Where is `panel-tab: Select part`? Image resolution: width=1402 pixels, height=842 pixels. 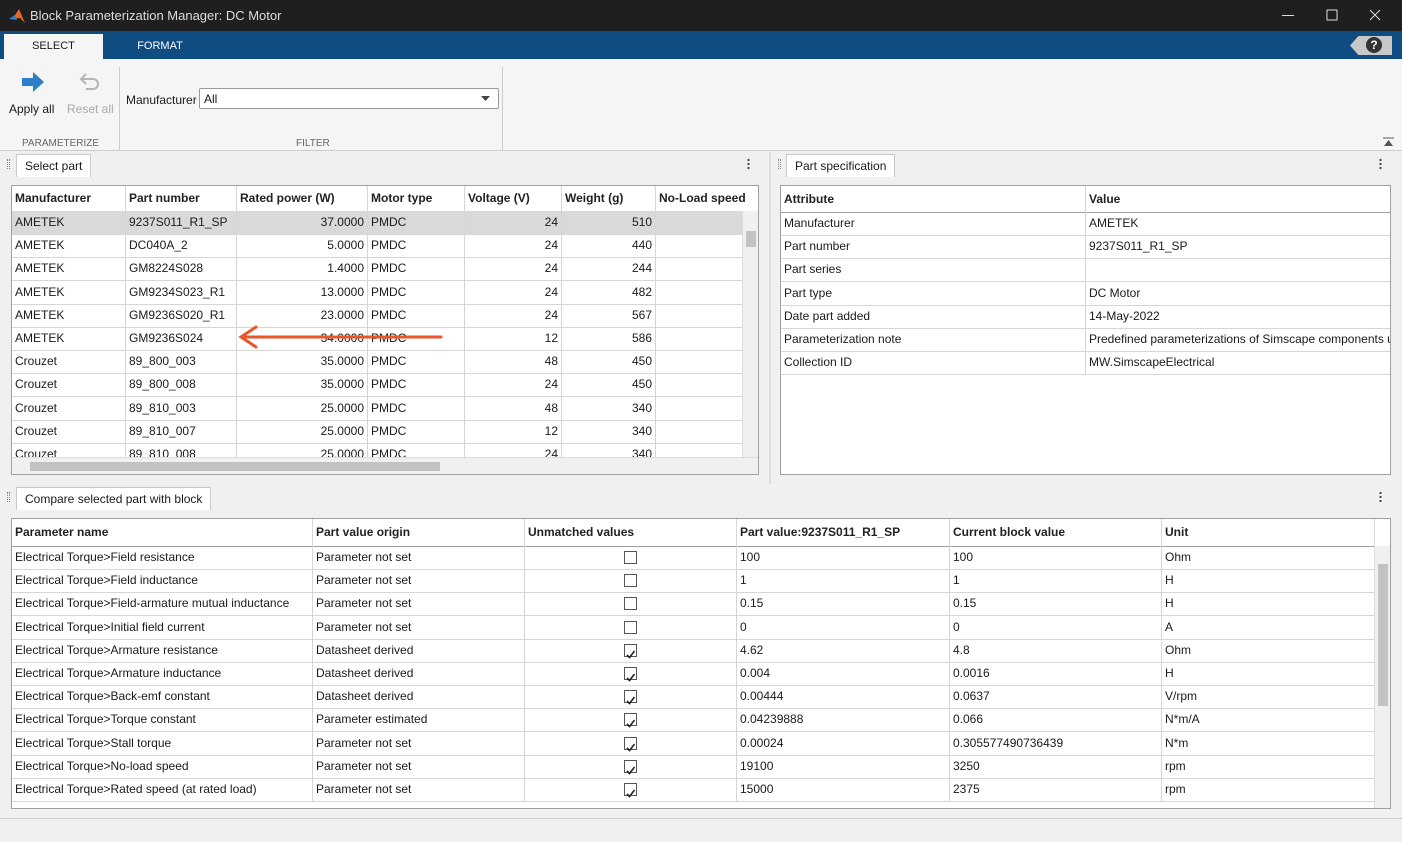 panel-tab: Select part is located at coordinates (54, 165).